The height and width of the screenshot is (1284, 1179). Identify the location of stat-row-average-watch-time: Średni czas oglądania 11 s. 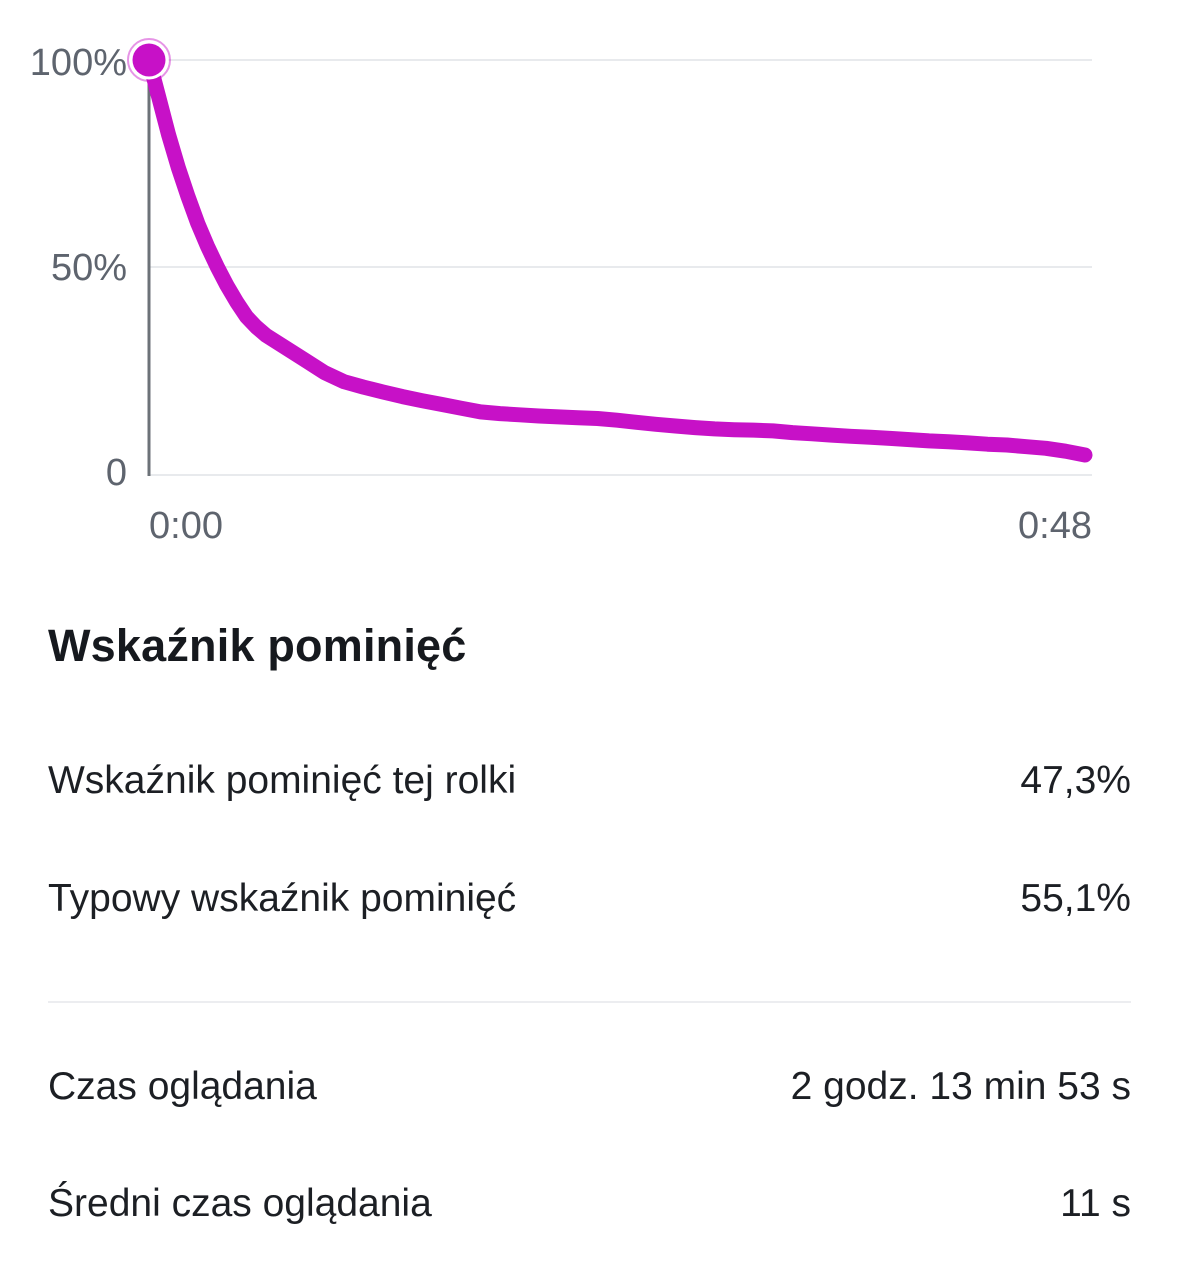
(589, 1204).